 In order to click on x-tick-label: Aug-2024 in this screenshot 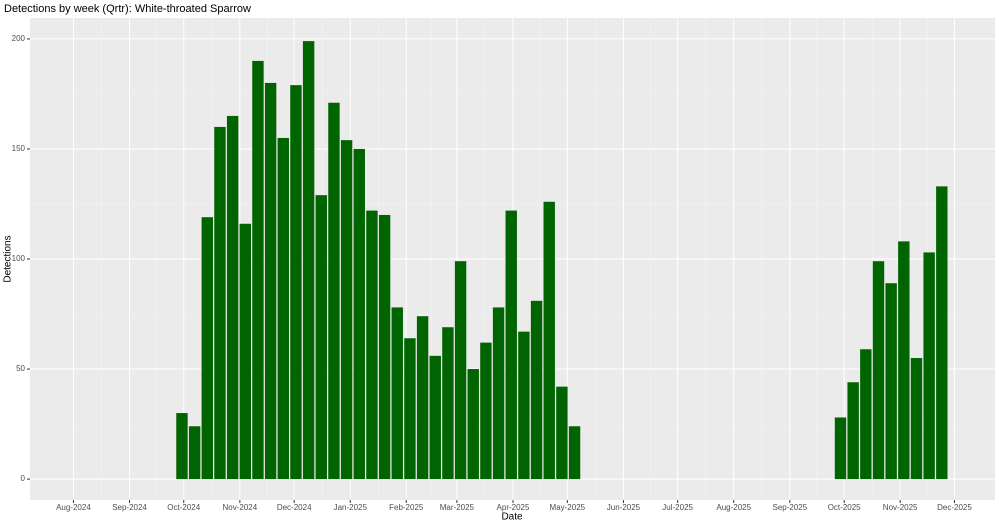, I will do `click(73, 507)`.